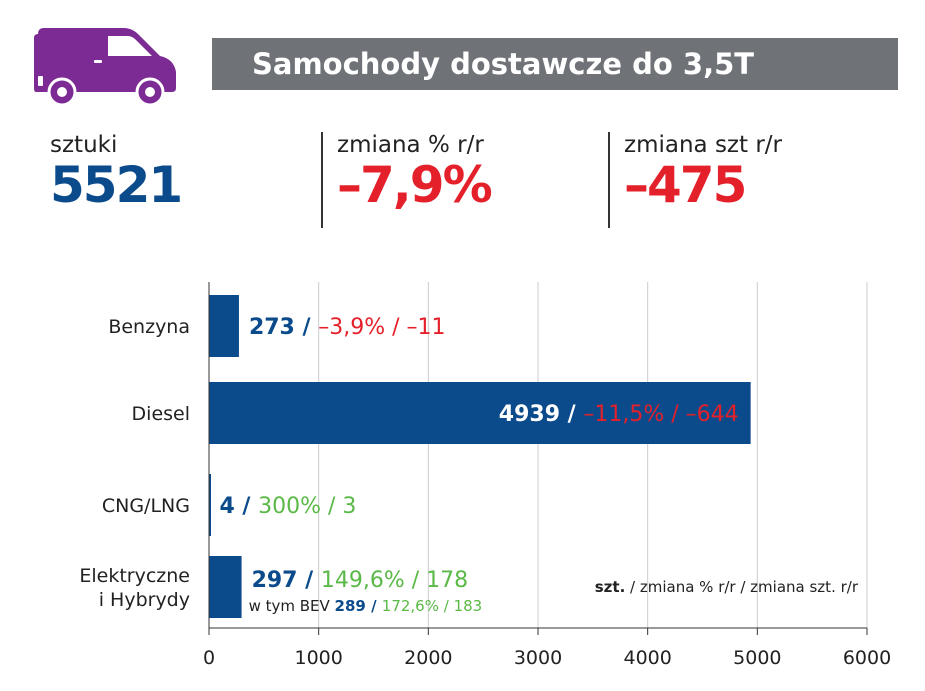 The width and height of the screenshot is (925, 691). Describe the element at coordinates (134, 576) in the screenshot. I see `category-label: Elektryczne` at that location.